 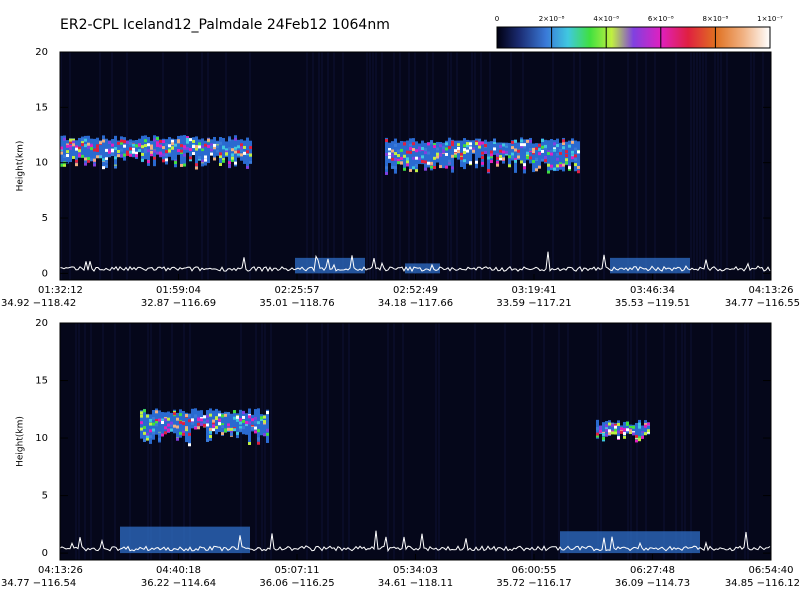 I want to click on x-tick-position: 34.77 −116.54, so click(x=38, y=583).